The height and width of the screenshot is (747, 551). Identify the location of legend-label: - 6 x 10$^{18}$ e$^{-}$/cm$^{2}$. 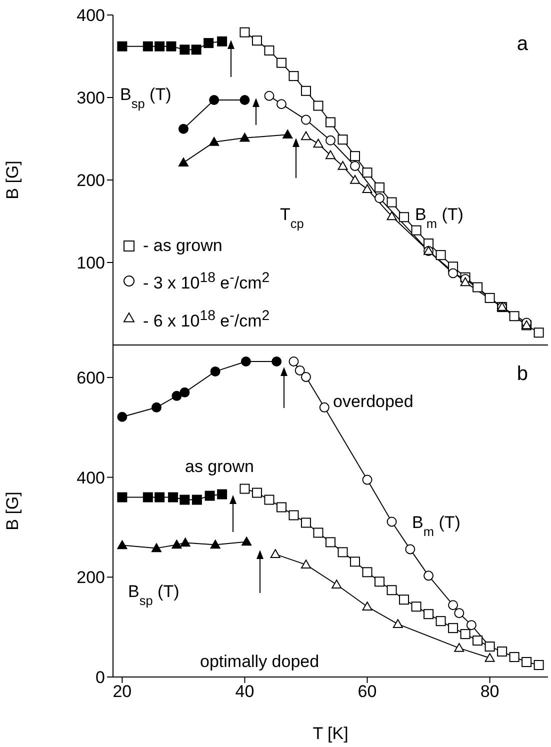
(206, 319).